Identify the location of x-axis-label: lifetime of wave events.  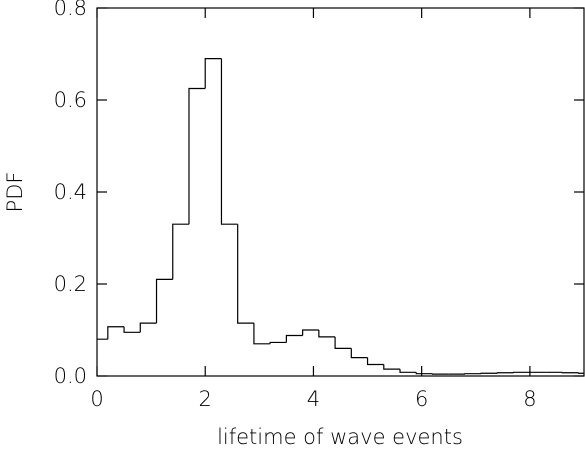
(340, 437).